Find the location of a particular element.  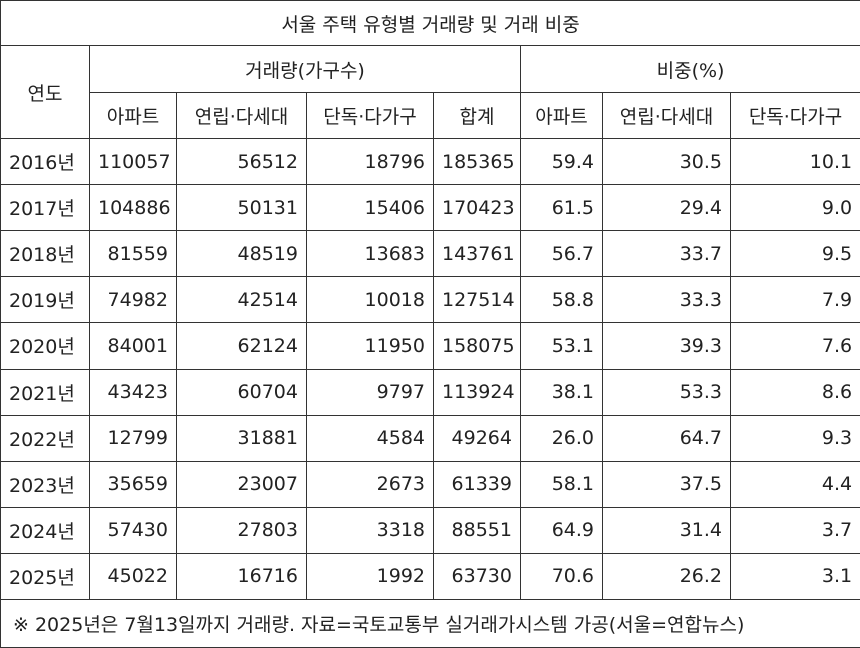

value-cell: 31.4 is located at coordinates (666, 530).